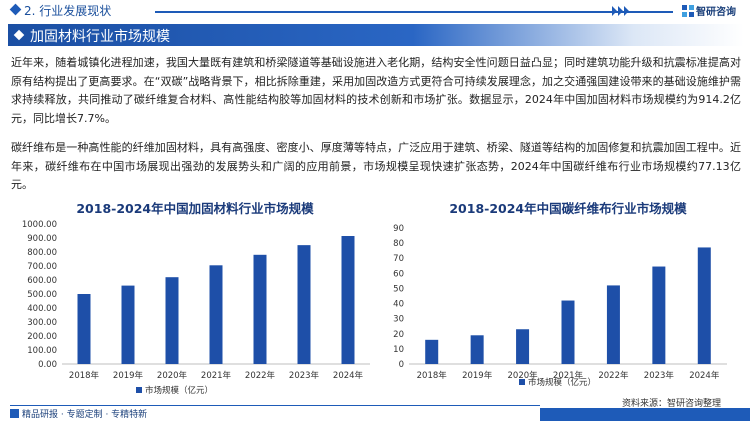 Image resolution: width=750 pixels, height=421 pixels. Describe the element at coordinates (401, 365) in the screenshot. I see `y-tick-label: 0` at that location.